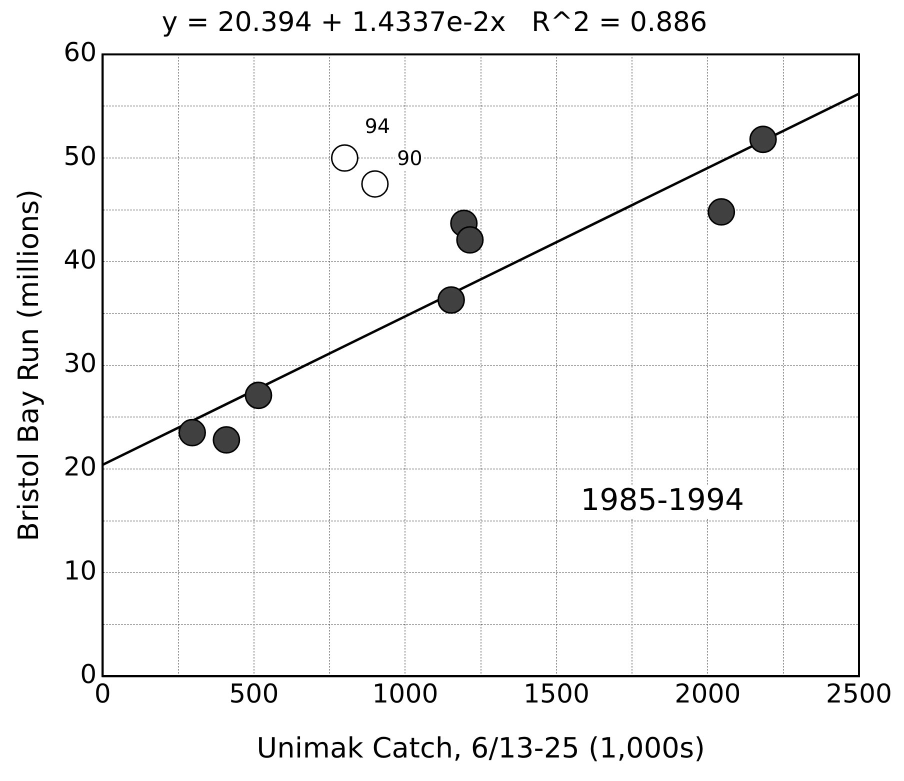 The width and height of the screenshot is (904, 781). What do you see at coordinates (29, 365) in the screenshot?
I see `y-axis-title: Bristol Bay Run (millions)` at bounding box center [29, 365].